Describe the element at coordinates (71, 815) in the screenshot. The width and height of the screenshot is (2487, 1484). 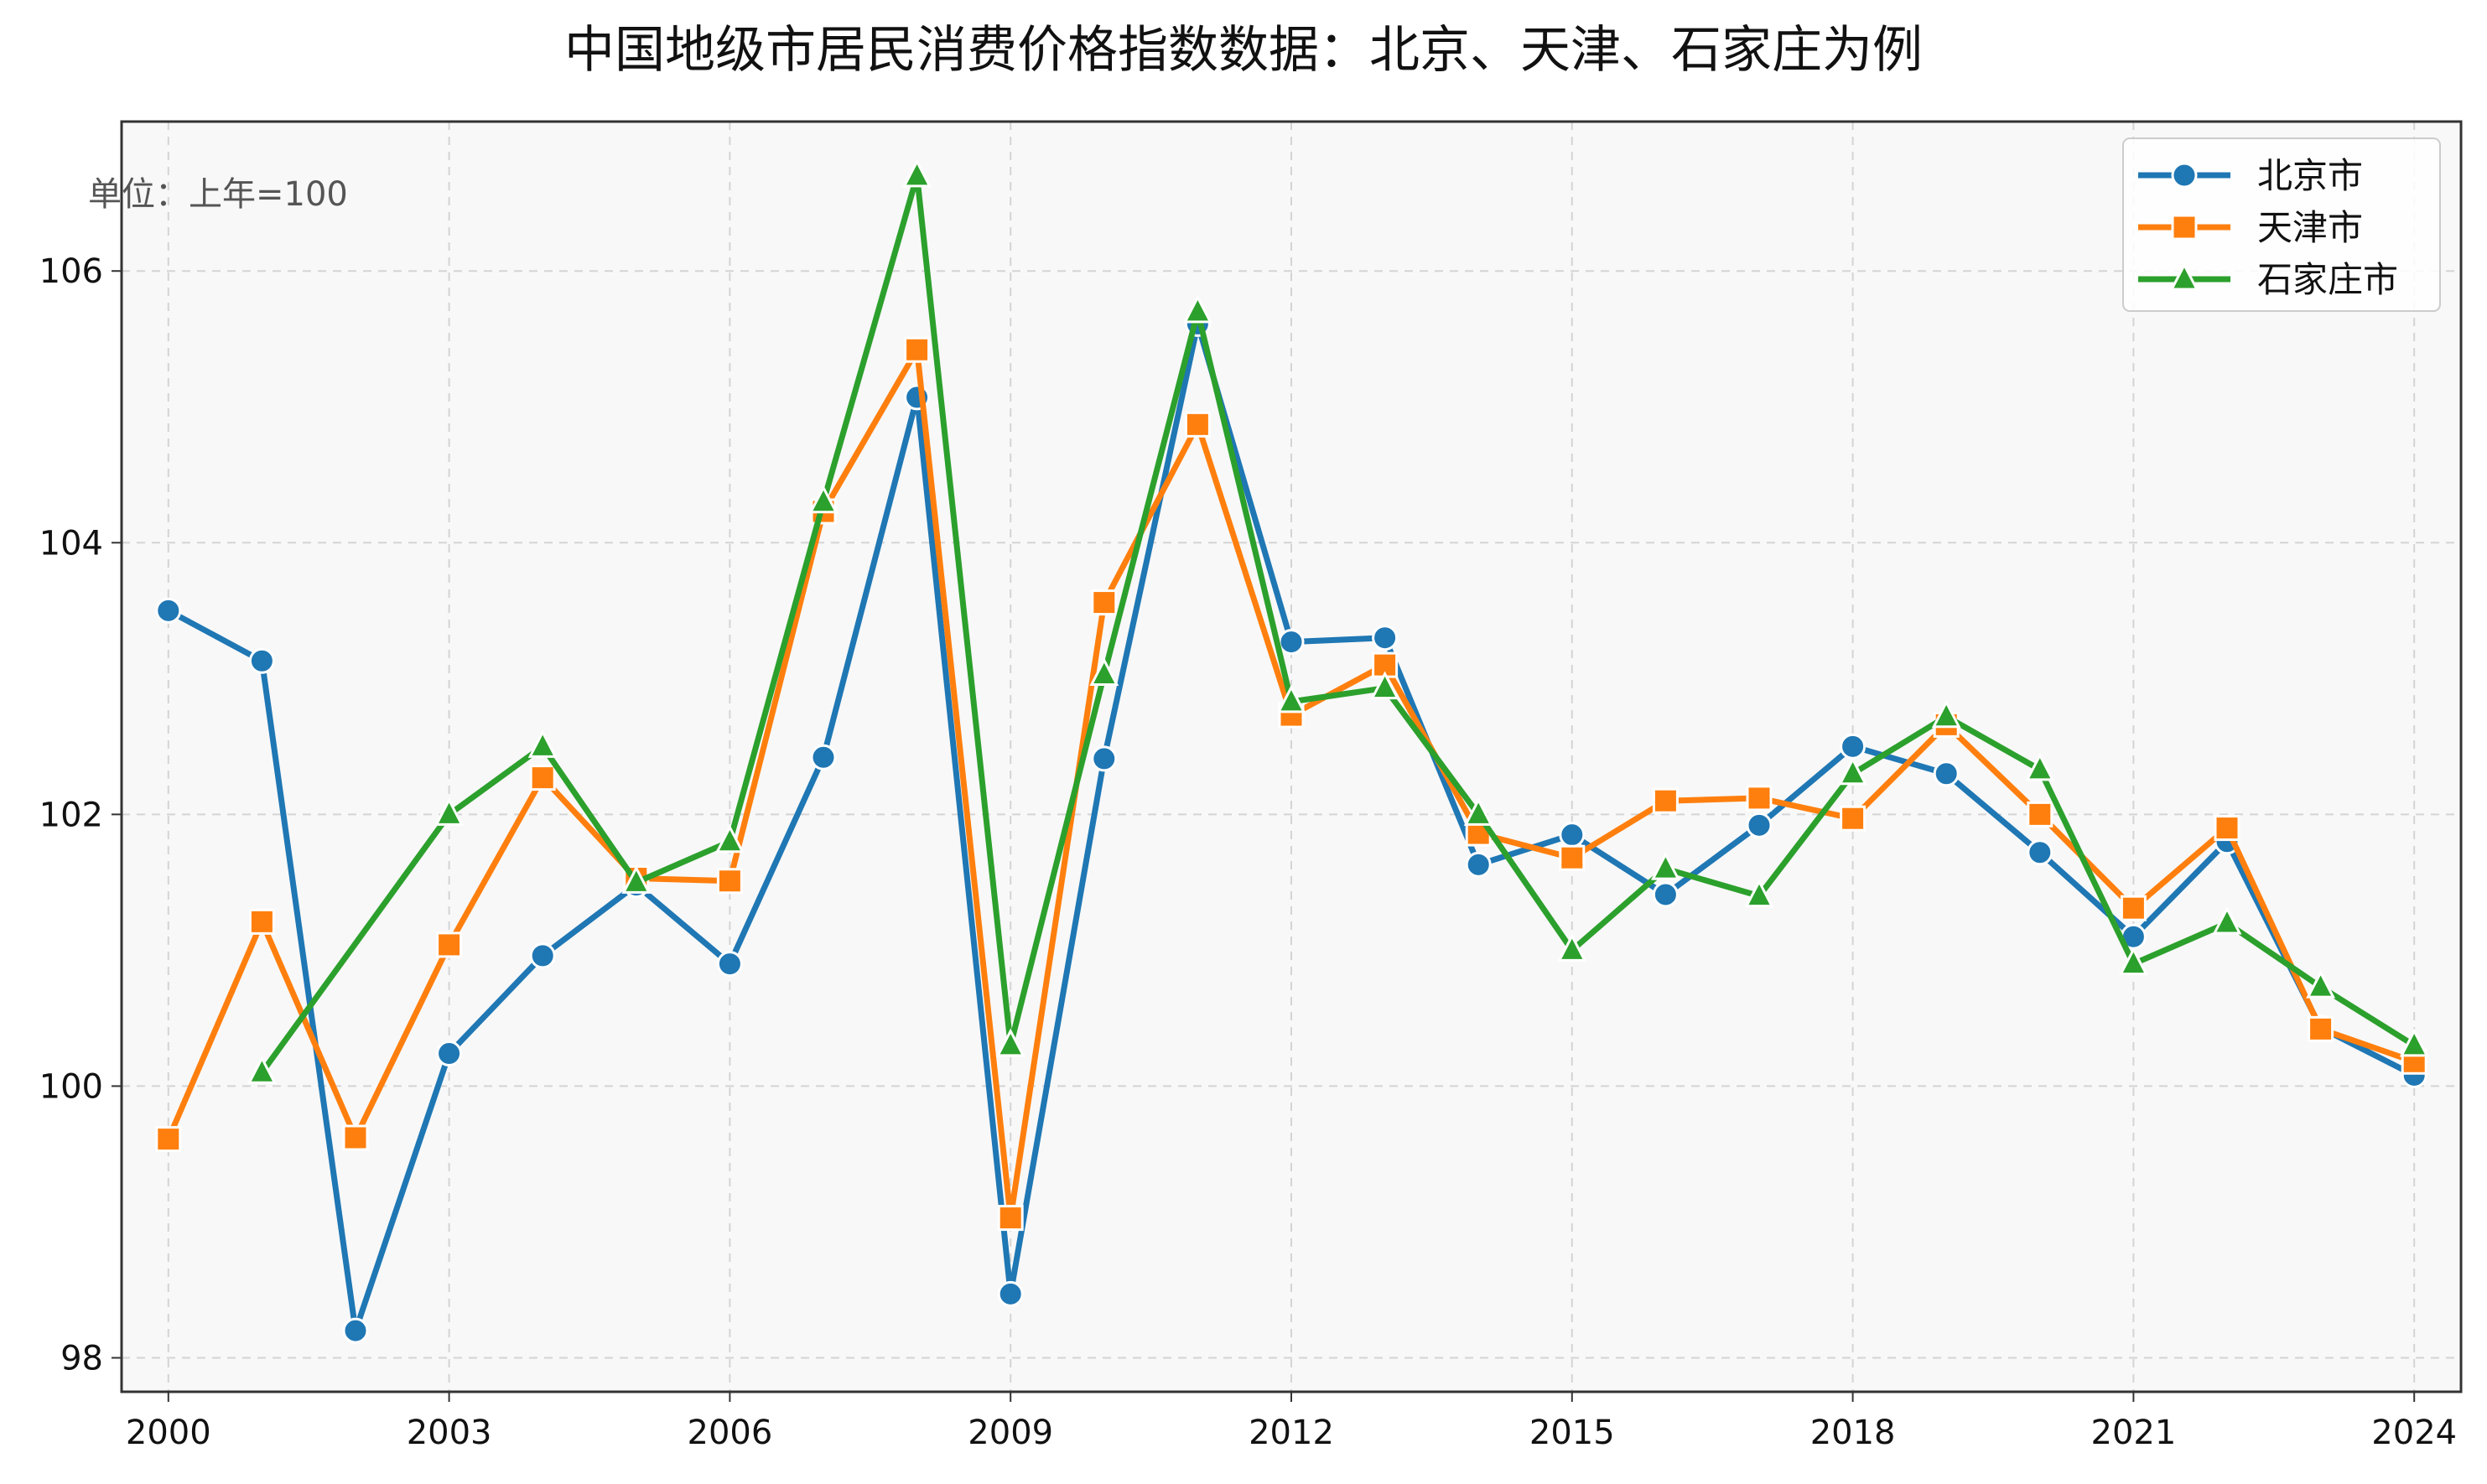
I see `y-tick-label: 102` at that location.